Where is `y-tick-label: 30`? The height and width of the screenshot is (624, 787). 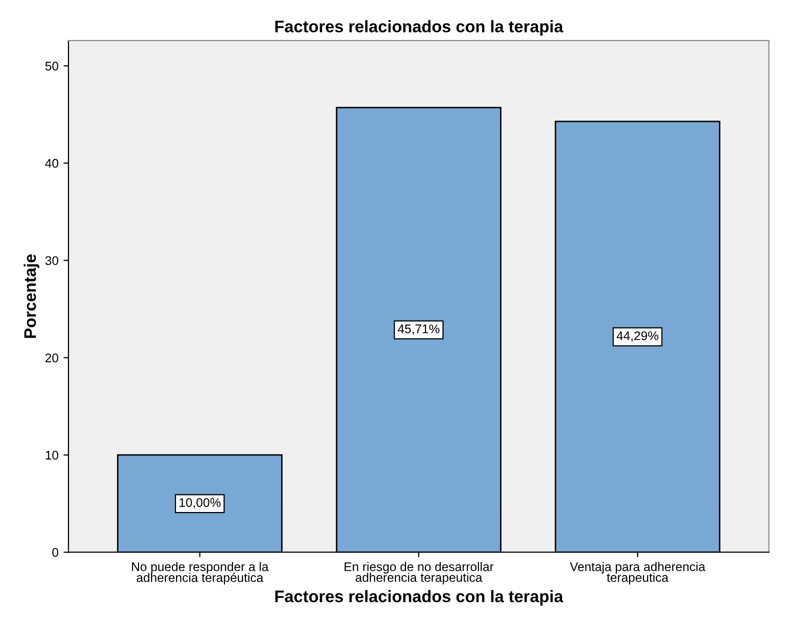
y-tick-label: 30 is located at coordinates (51, 261).